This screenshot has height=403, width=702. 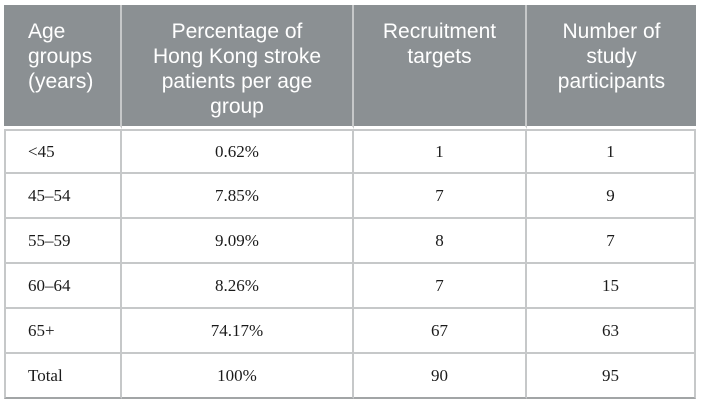 I want to click on cell-percentage: 0.62%, so click(x=238, y=151).